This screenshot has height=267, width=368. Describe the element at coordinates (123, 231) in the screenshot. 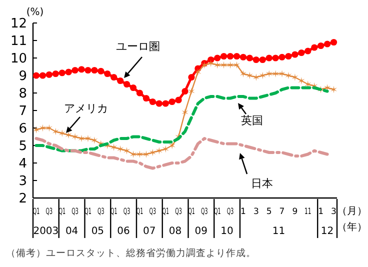

I see `text: 06` at that location.